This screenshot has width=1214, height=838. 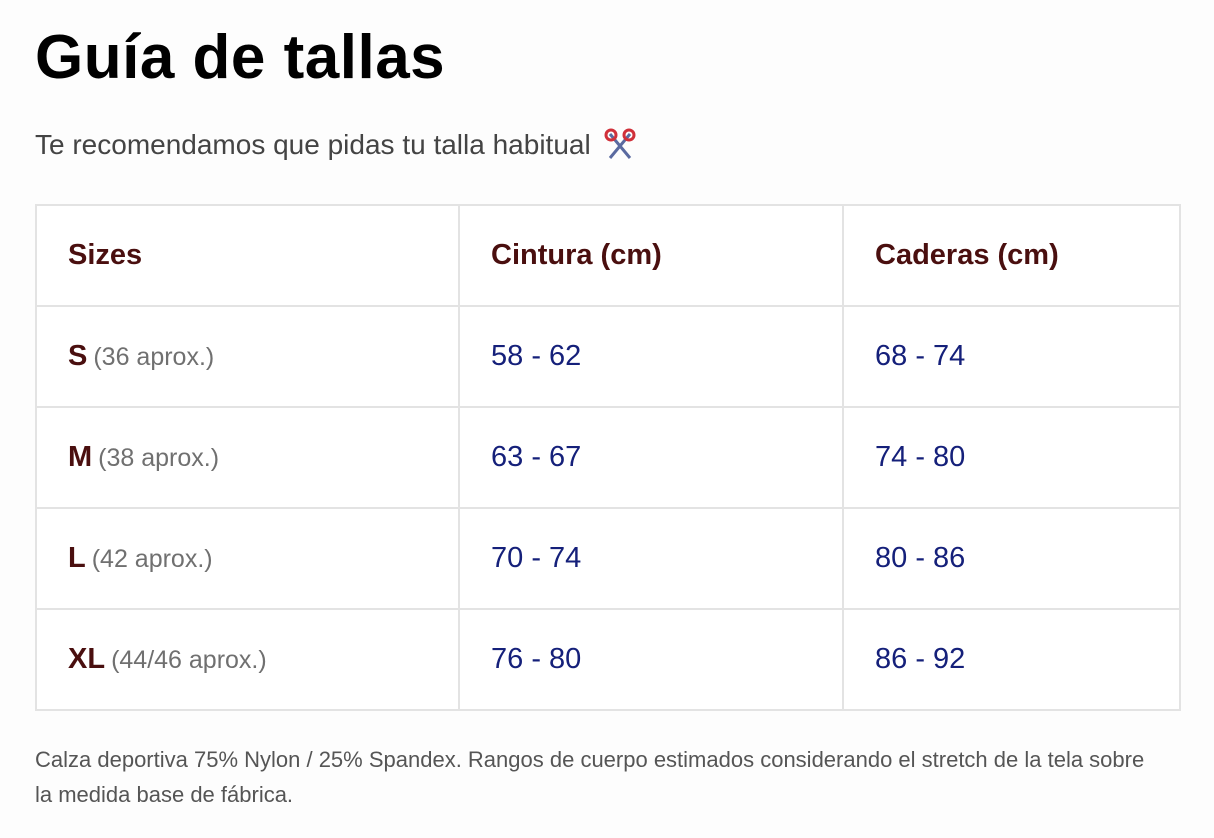 I want to click on size-row: L (42 aprox.) 70 - 74 80 - 86, so click(x=608, y=558).